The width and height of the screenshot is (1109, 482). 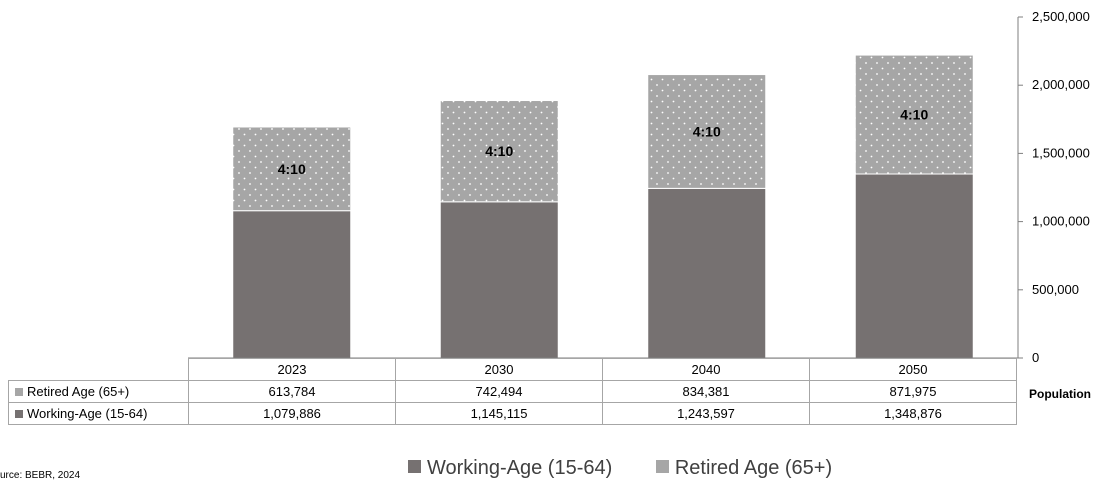 I want to click on working-age-bar-2050, so click(x=914, y=266).